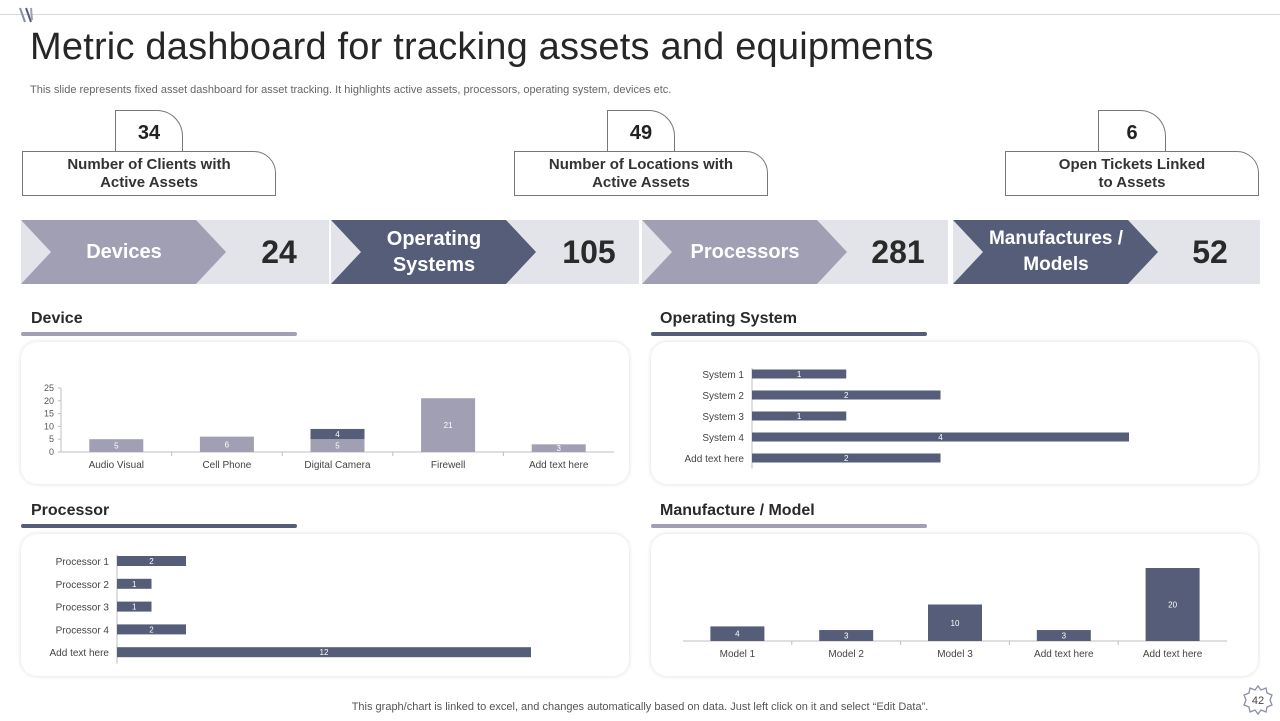 This screenshot has height=721, width=1280. I want to click on category-label: Model 2, so click(846, 654).